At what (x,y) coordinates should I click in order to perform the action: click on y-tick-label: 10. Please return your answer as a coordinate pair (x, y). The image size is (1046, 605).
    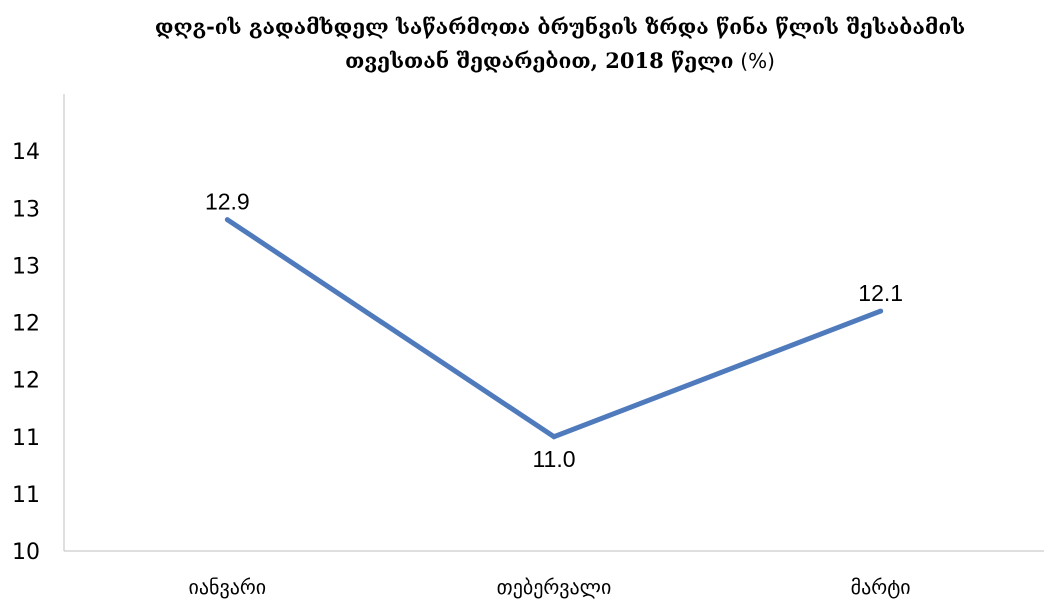
    Looking at the image, I should click on (26, 552).